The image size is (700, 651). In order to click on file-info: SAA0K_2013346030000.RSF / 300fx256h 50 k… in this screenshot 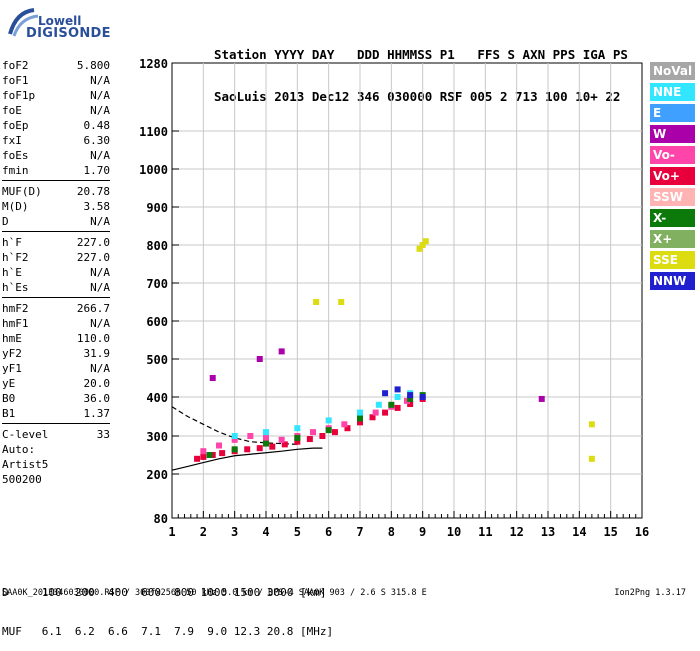, I will do `click(214, 593)`.